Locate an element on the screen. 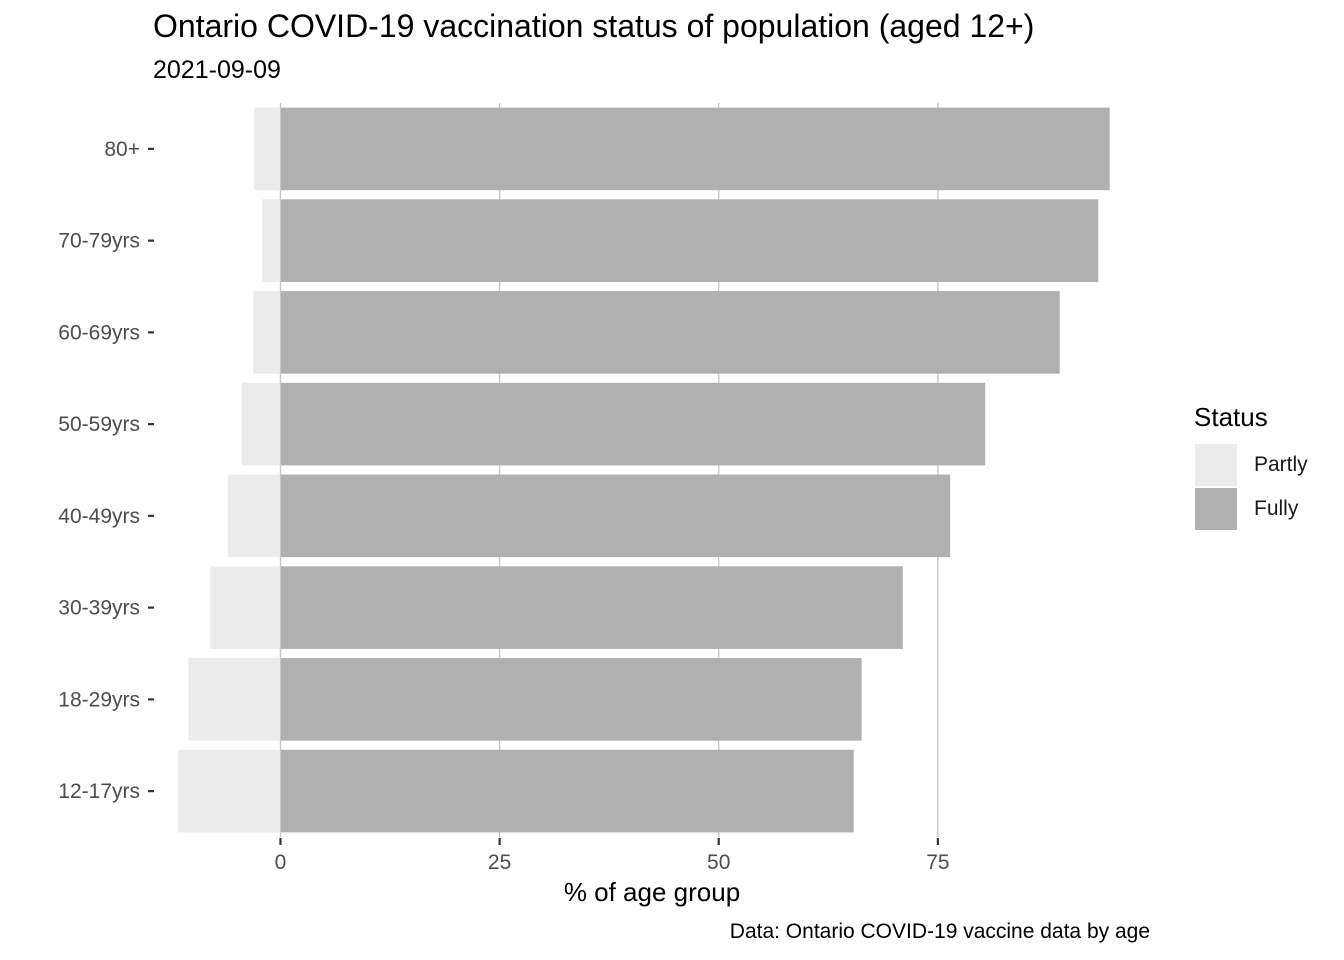 This screenshot has width=1344, height=960. bar-partly-40-49yrs is located at coordinates (254, 516).